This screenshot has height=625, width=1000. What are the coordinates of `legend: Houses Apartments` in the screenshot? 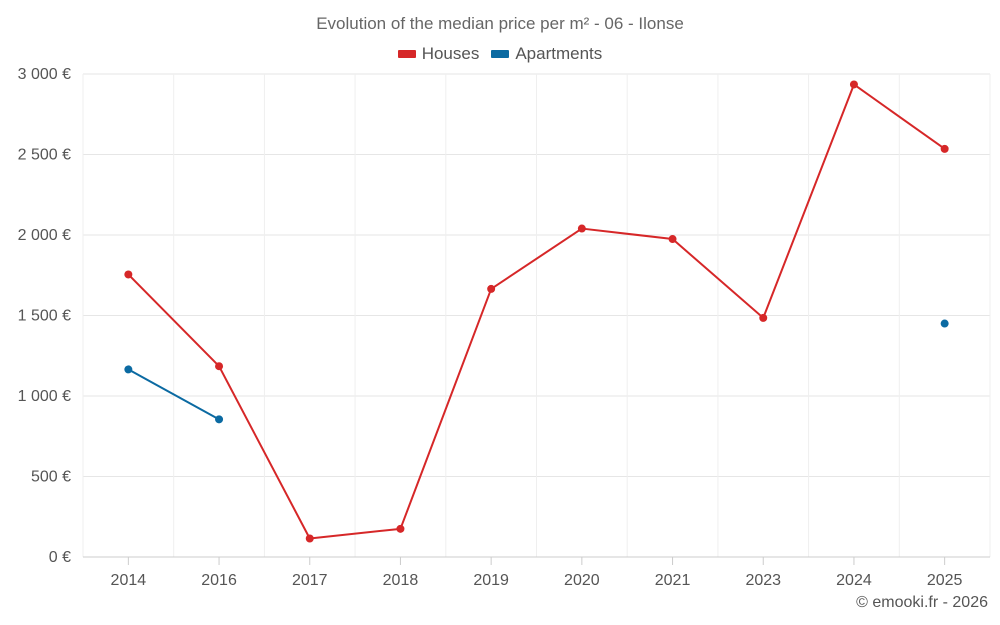 It's located at (500, 54).